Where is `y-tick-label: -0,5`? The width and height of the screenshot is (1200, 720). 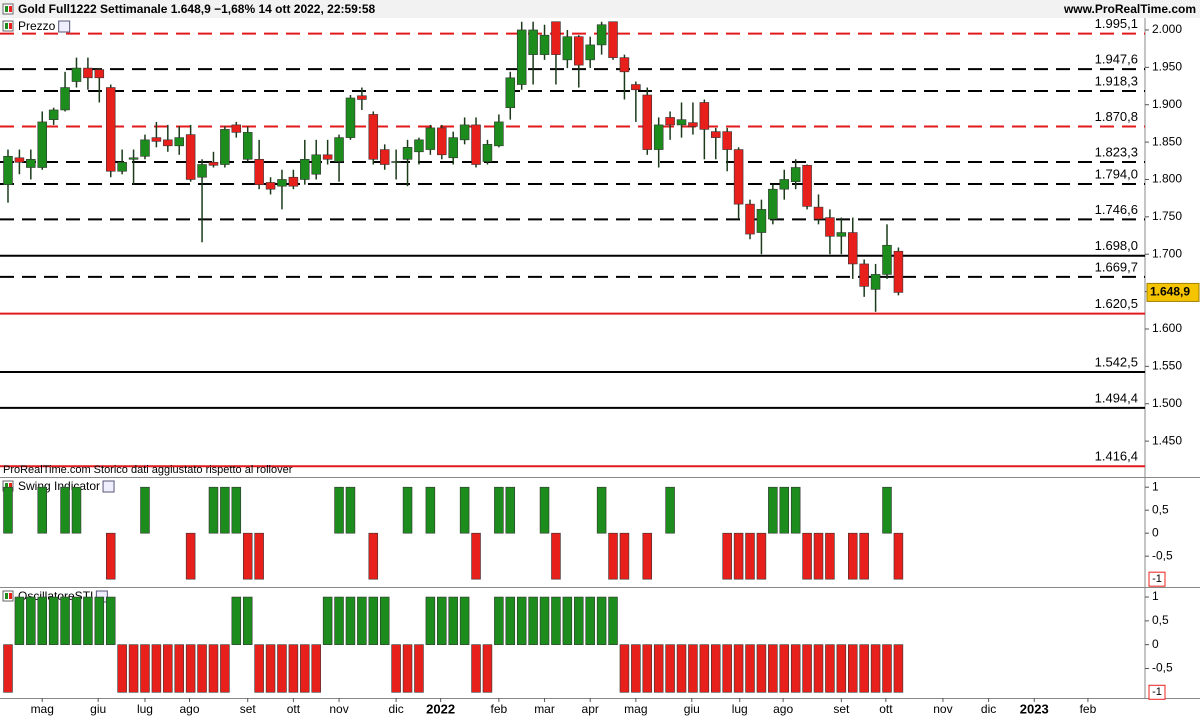 y-tick-label: -0,5 is located at coordinates (1162, 555).